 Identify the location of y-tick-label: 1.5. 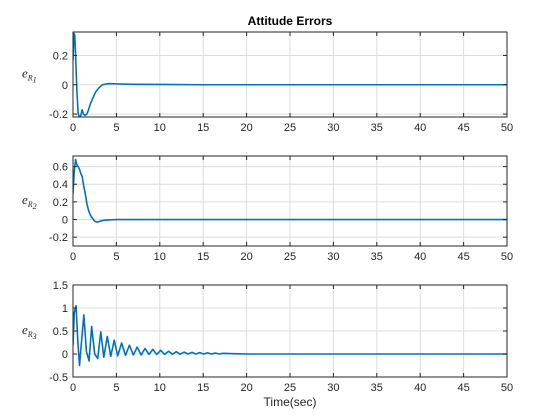
(60, 286).